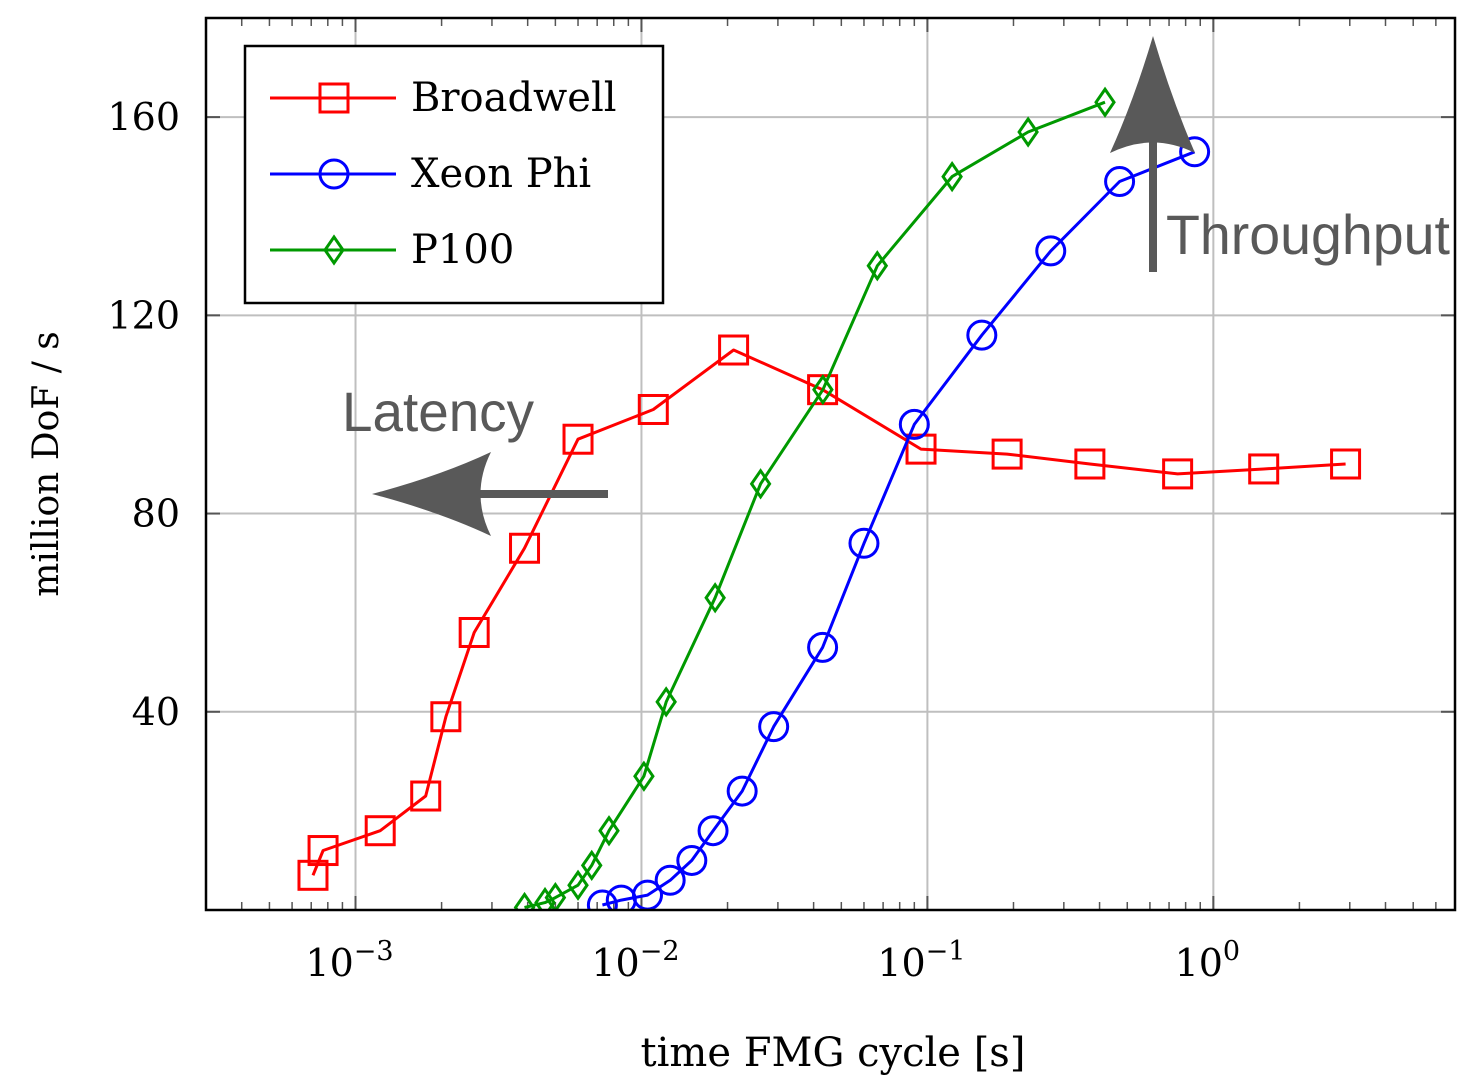 The image size is (1479, 1087). I want to click on y-tick-label: 120, so click(143, 315).